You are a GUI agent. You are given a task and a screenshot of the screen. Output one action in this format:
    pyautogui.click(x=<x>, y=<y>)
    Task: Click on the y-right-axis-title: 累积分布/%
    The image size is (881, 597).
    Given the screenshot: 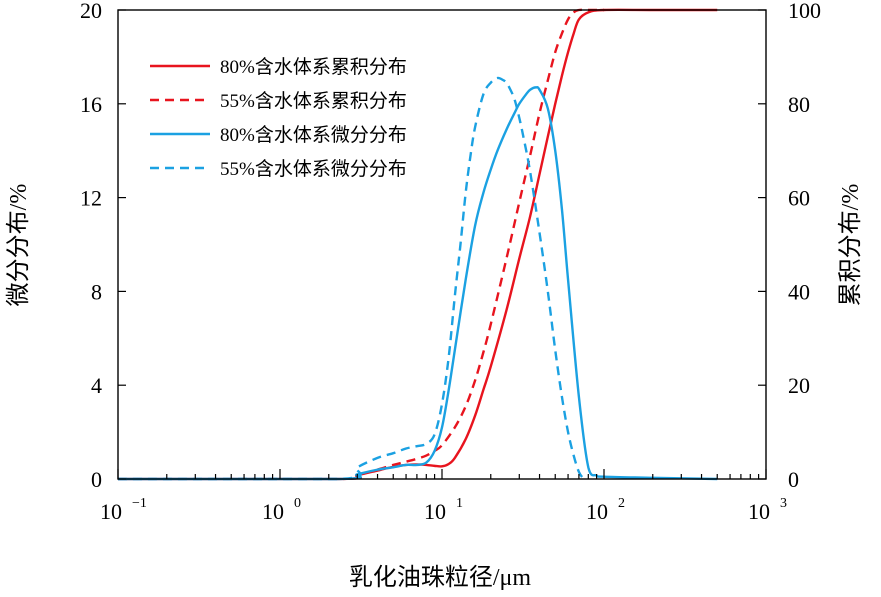 What is the action you would take?
    pyautogui.click(x=850, y=245)
    